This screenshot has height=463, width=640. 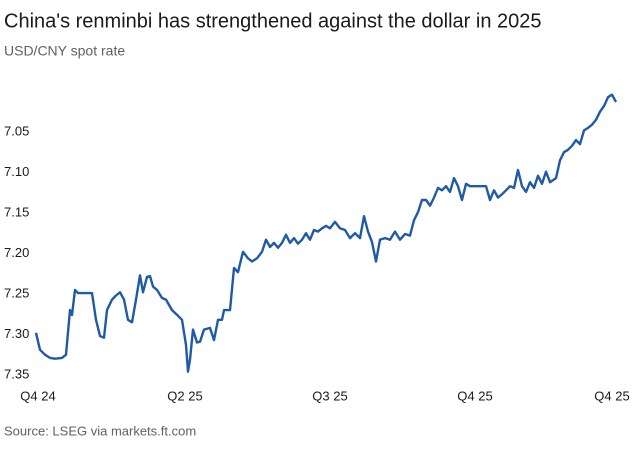 I want to click on y-tick-label: 7.10, so click(x=16, y=171).